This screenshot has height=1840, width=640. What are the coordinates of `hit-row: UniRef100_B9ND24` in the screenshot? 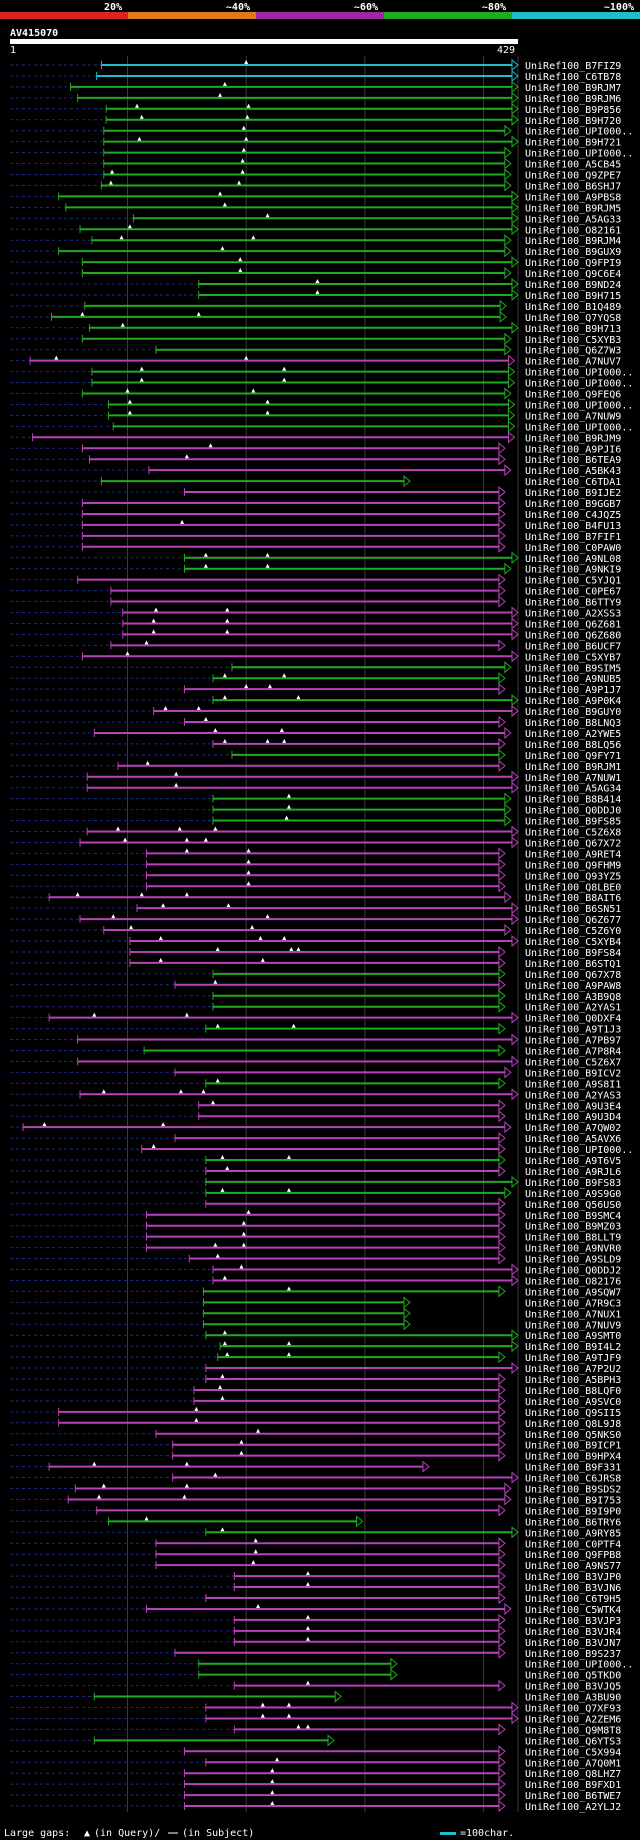 It's located at (315, 284).